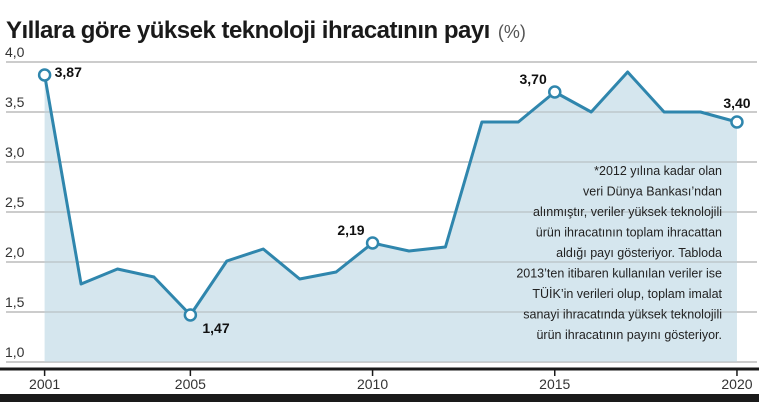 This screenshot has height=406, width=759. What do you see at coordinates (15, 102) in the screenshot?
I see `y-tick-label: 3,5` at bounding box center [15, 102].